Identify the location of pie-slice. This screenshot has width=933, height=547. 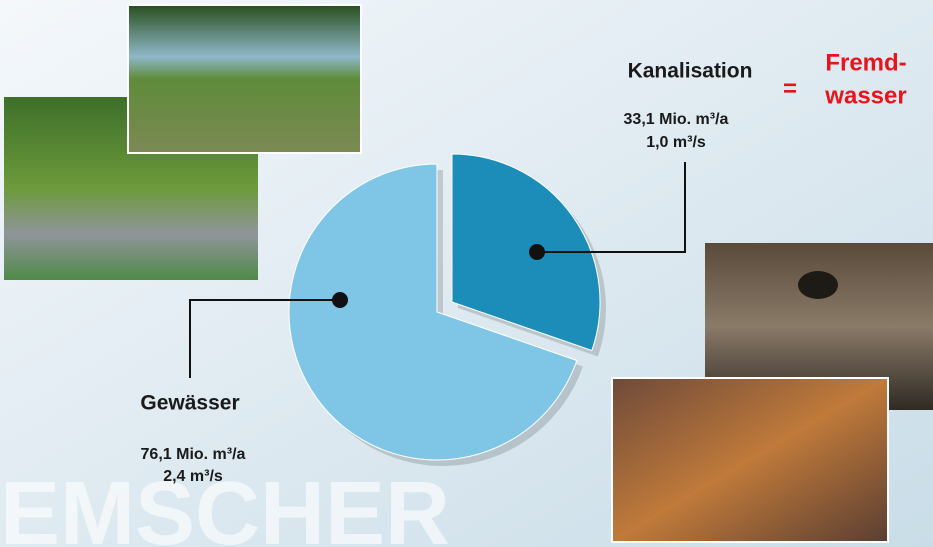
(526, 252).